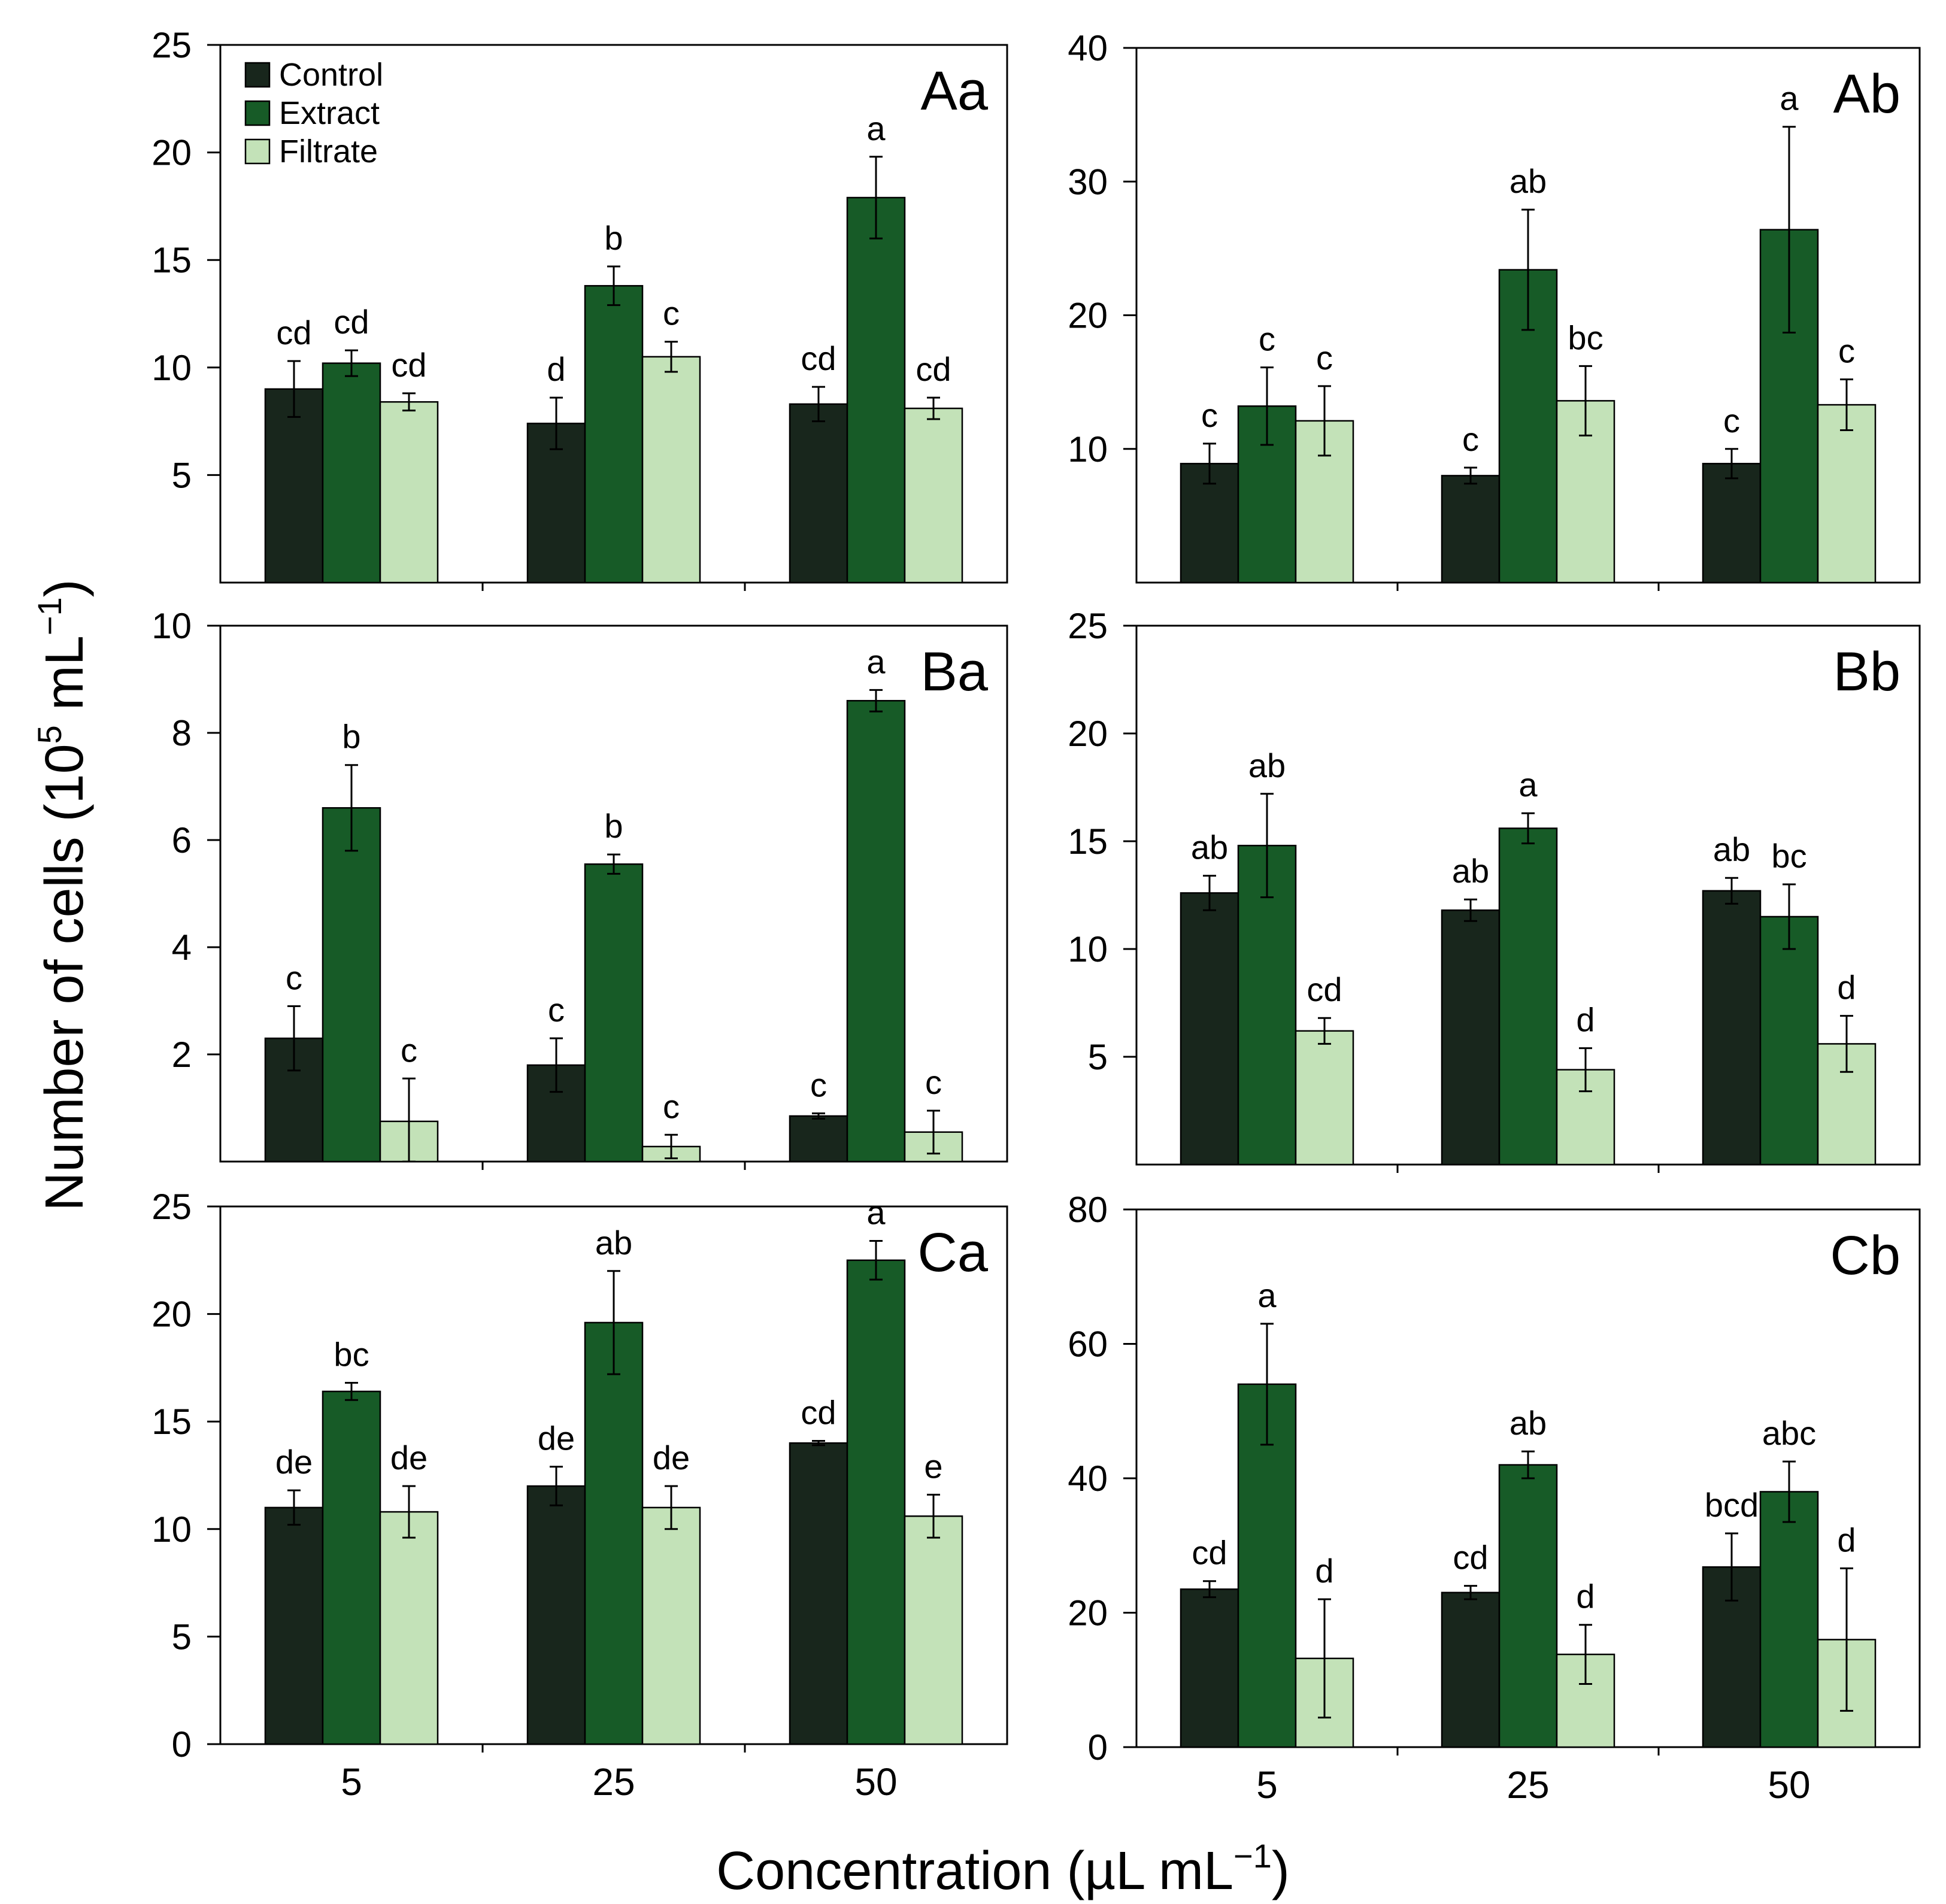  What do you see at coordinates (1866, 671) in the screenshot?
I see `panel-bb-label: Bb` at bounding box center [1866, 671].